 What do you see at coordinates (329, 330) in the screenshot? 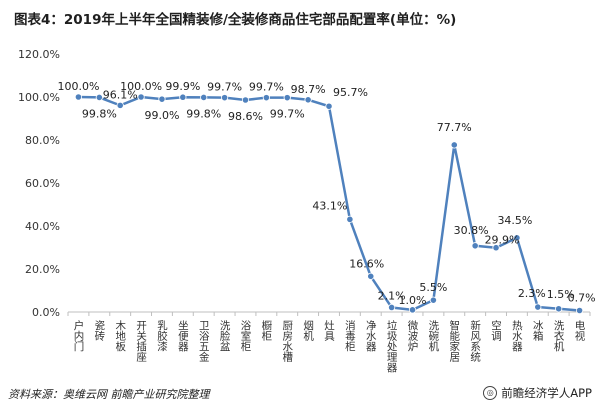
I see `x-tick-label: 灶具` at bounding box center [329, 330].